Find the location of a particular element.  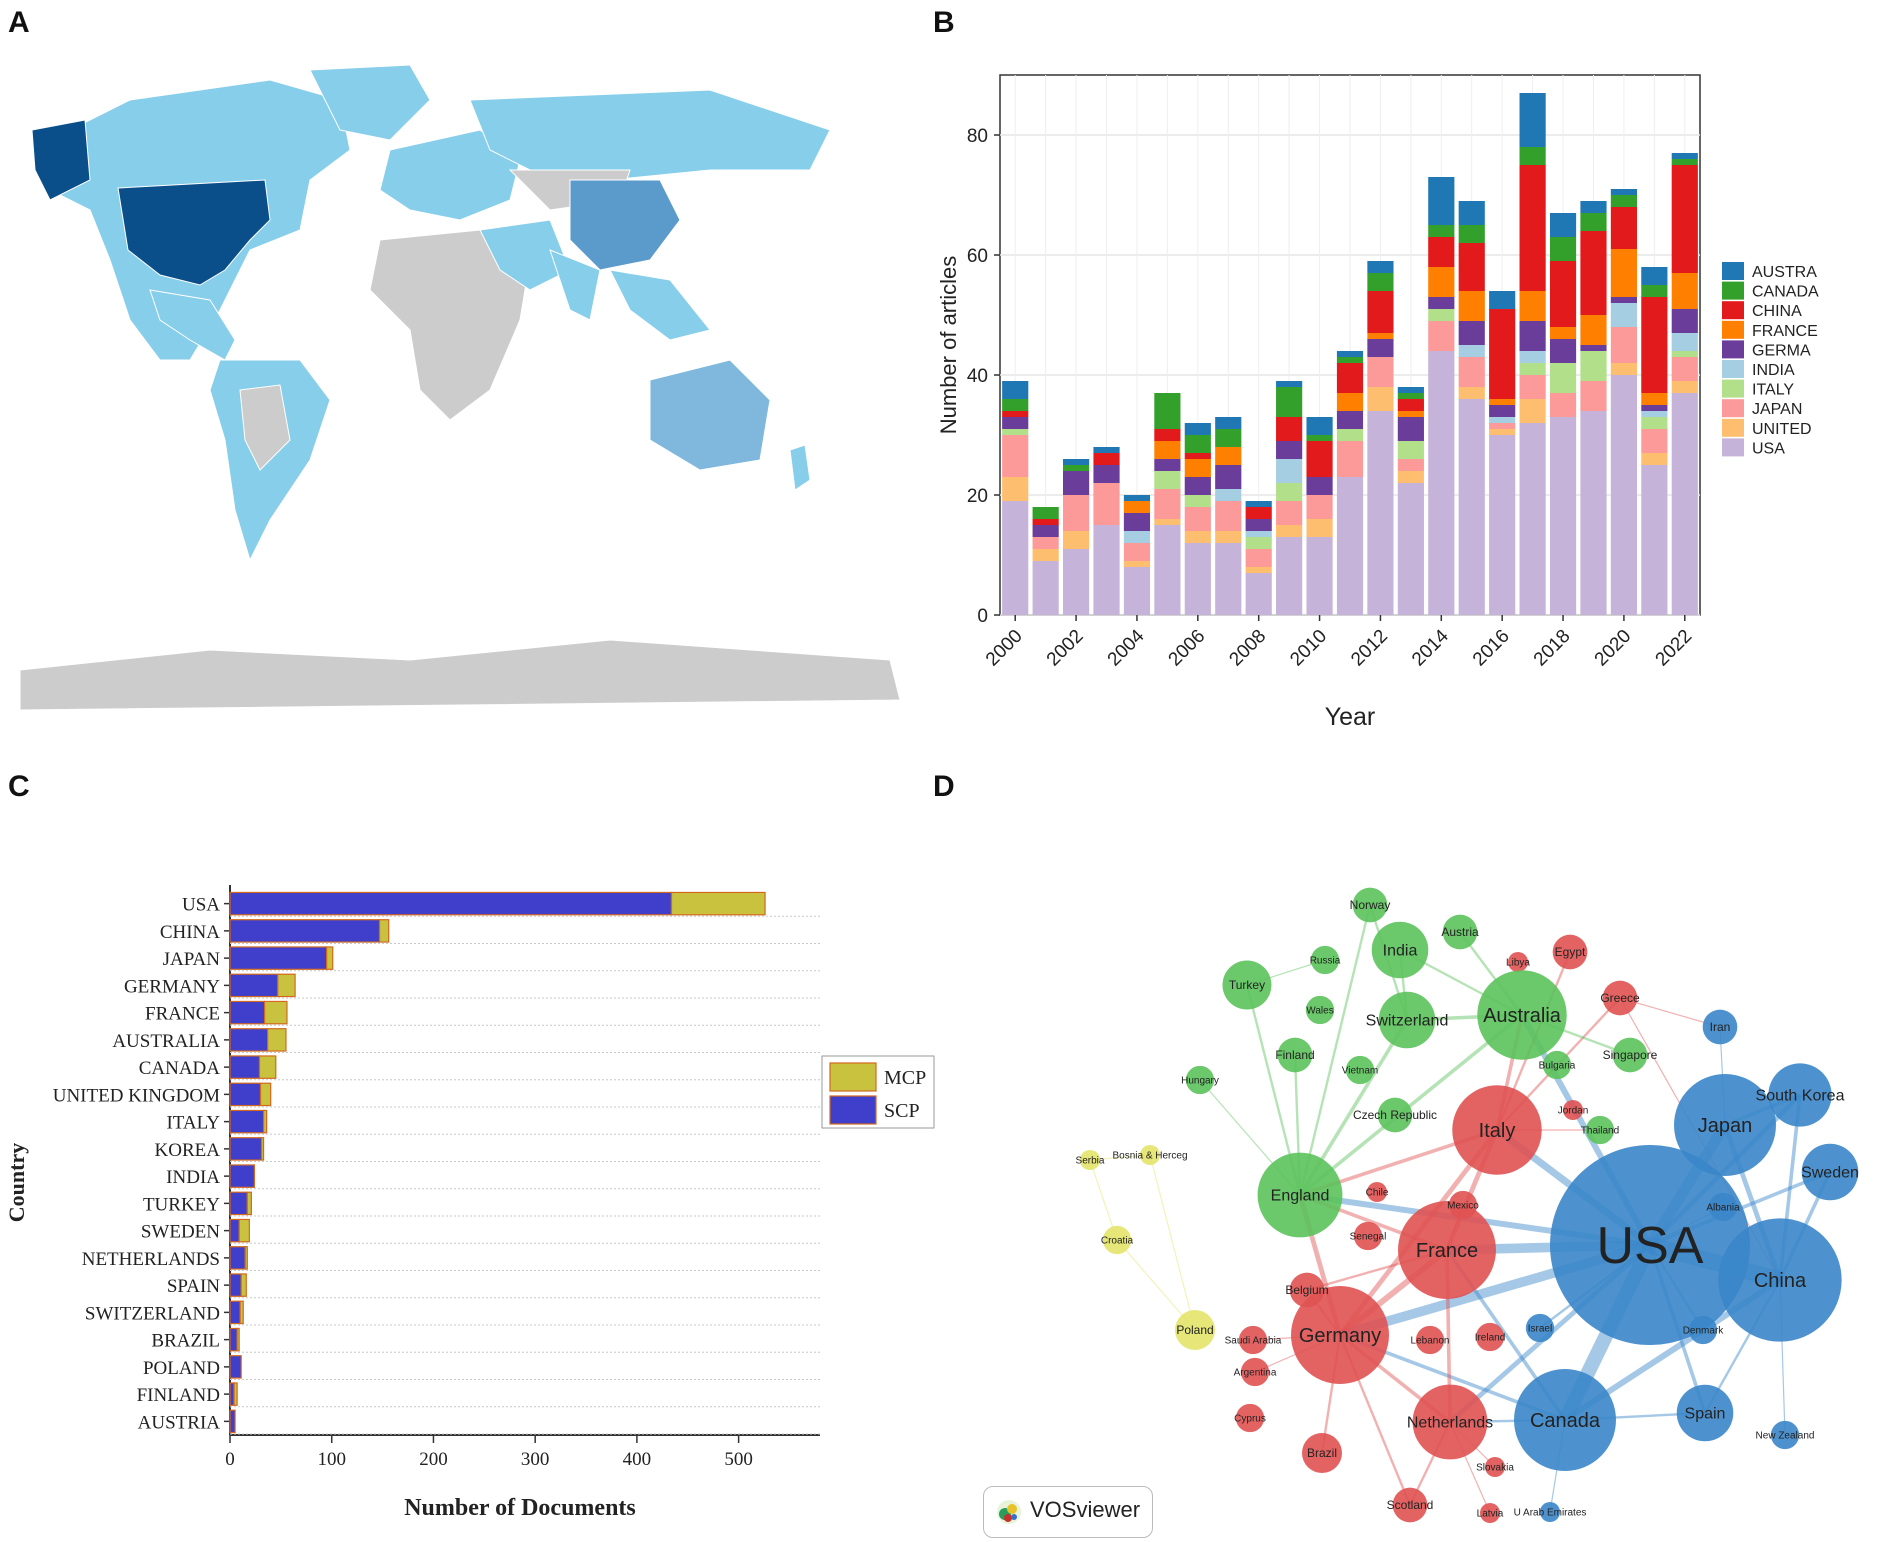

x-tick-label: 500 is located at coordinates (738, 1459).